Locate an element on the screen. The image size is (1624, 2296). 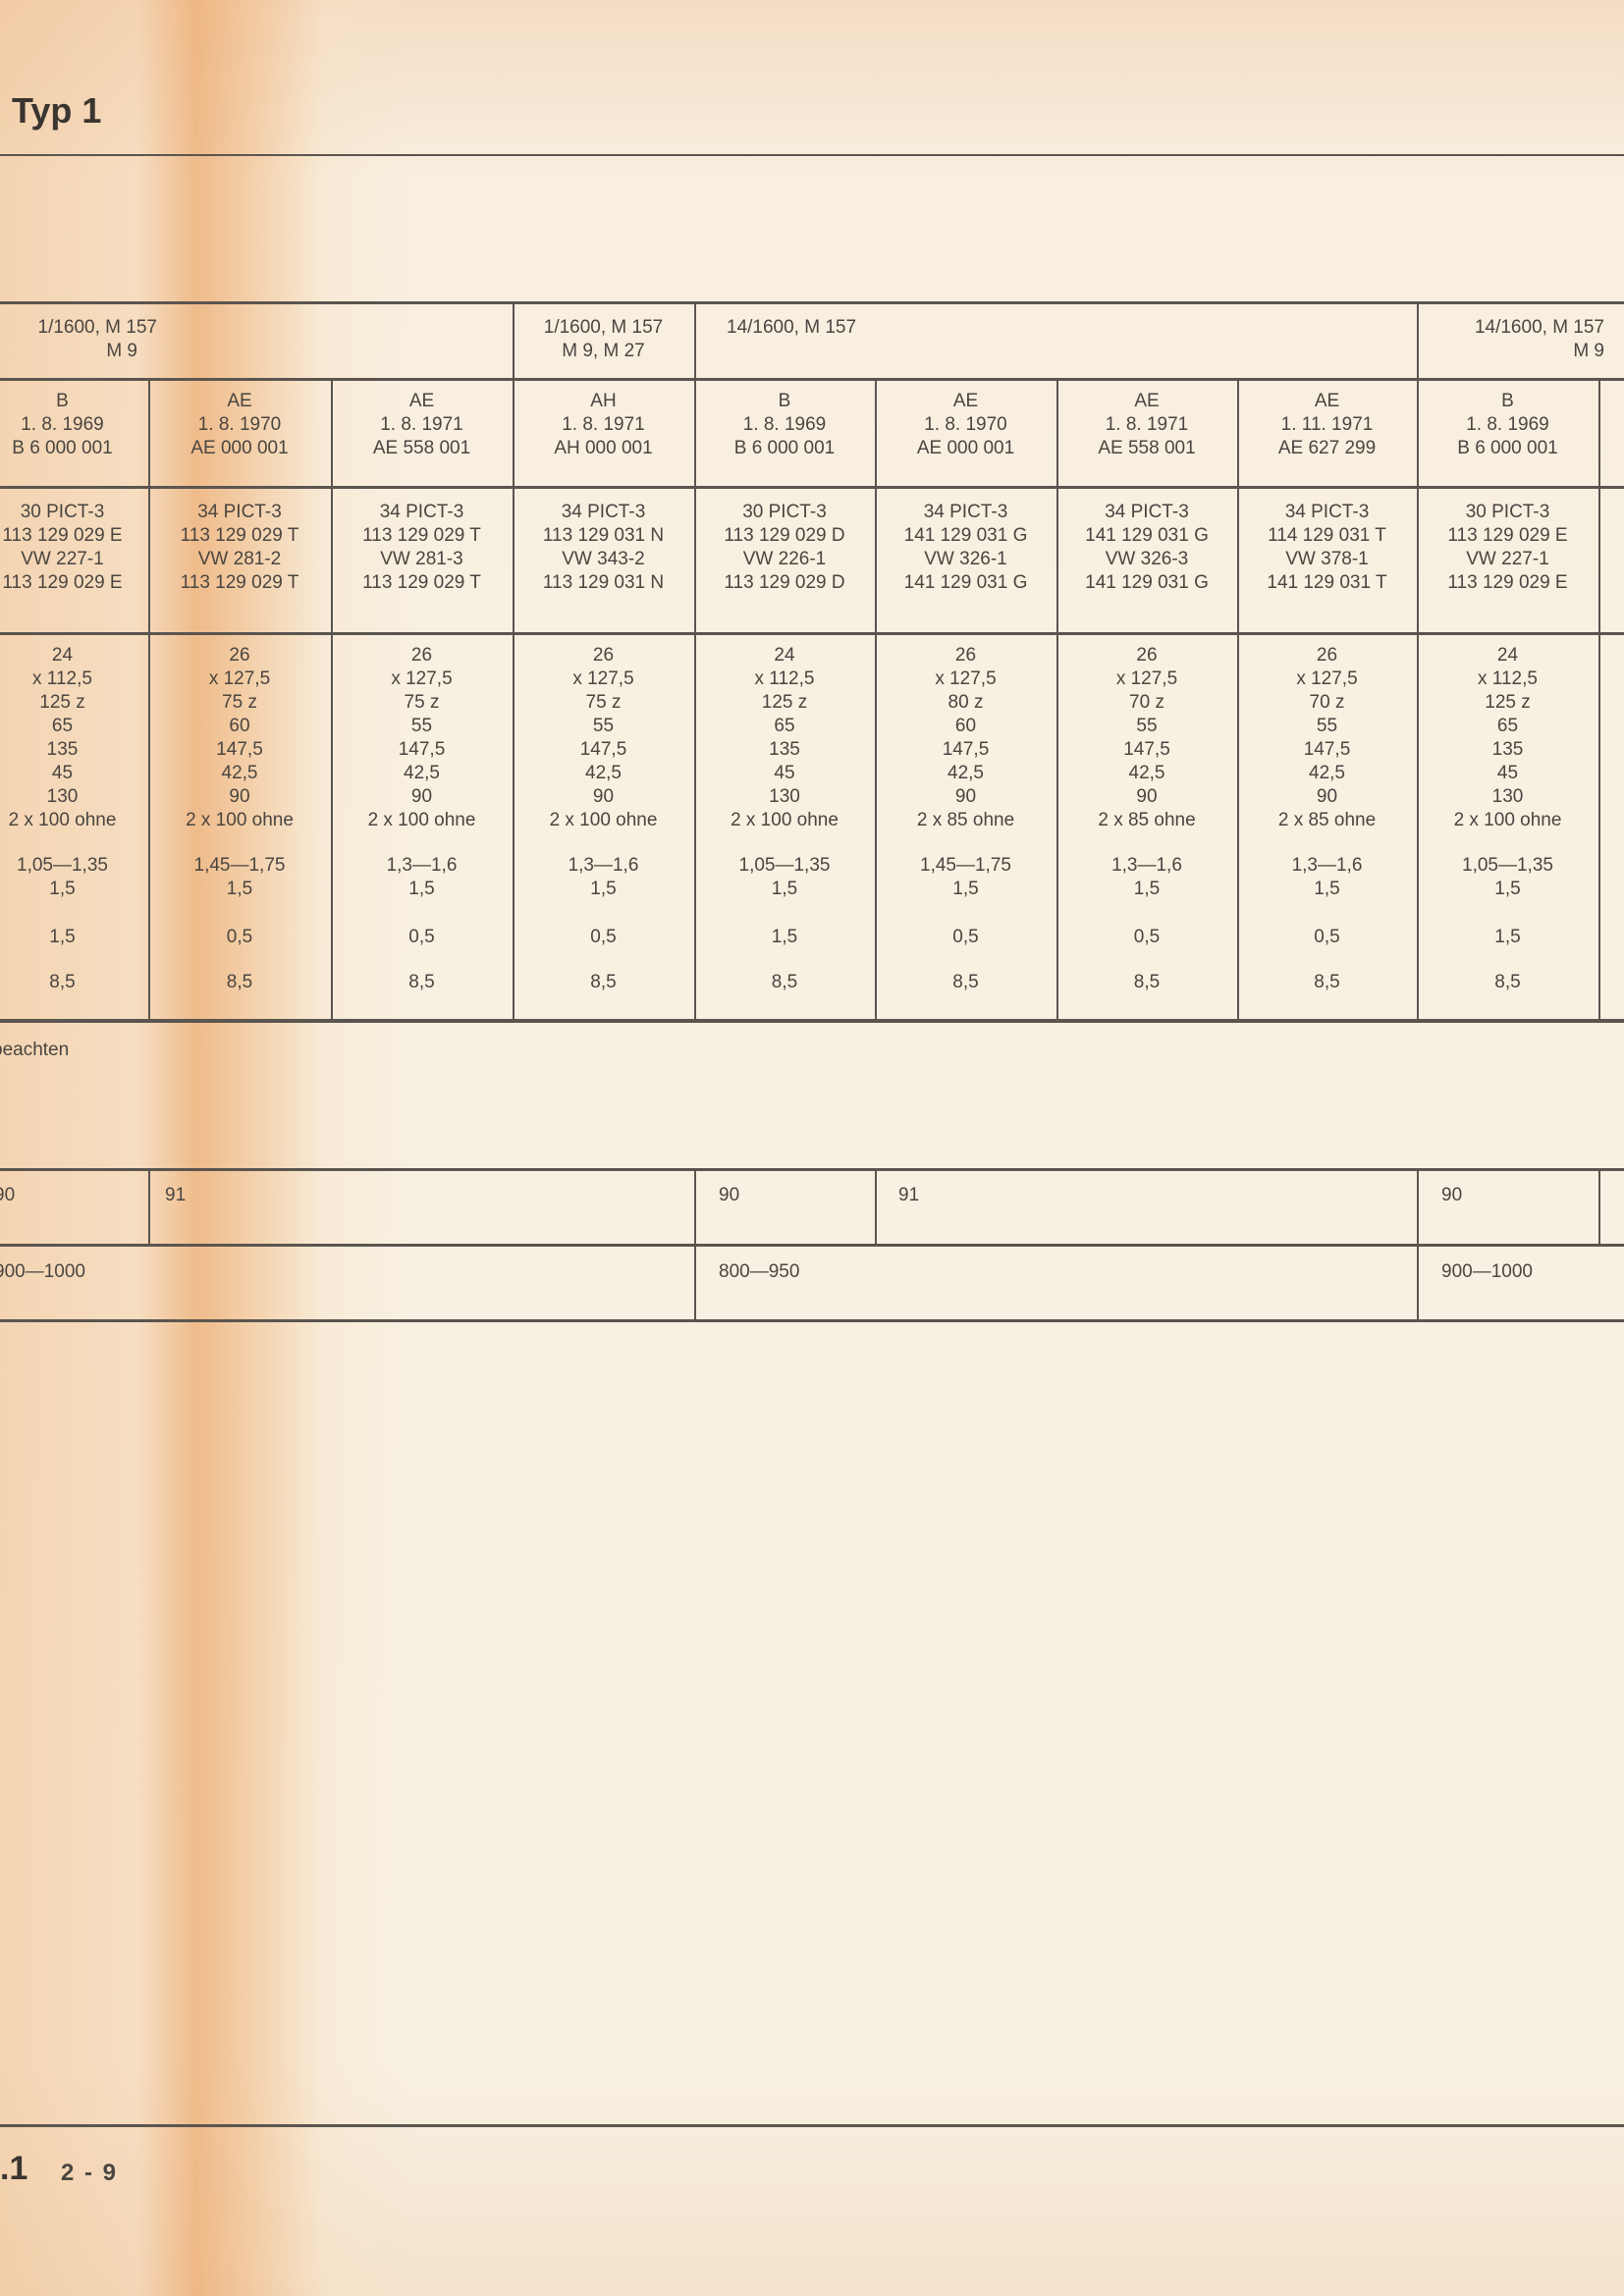
octane-cell: 91 is located at coordinates (176, 1195).